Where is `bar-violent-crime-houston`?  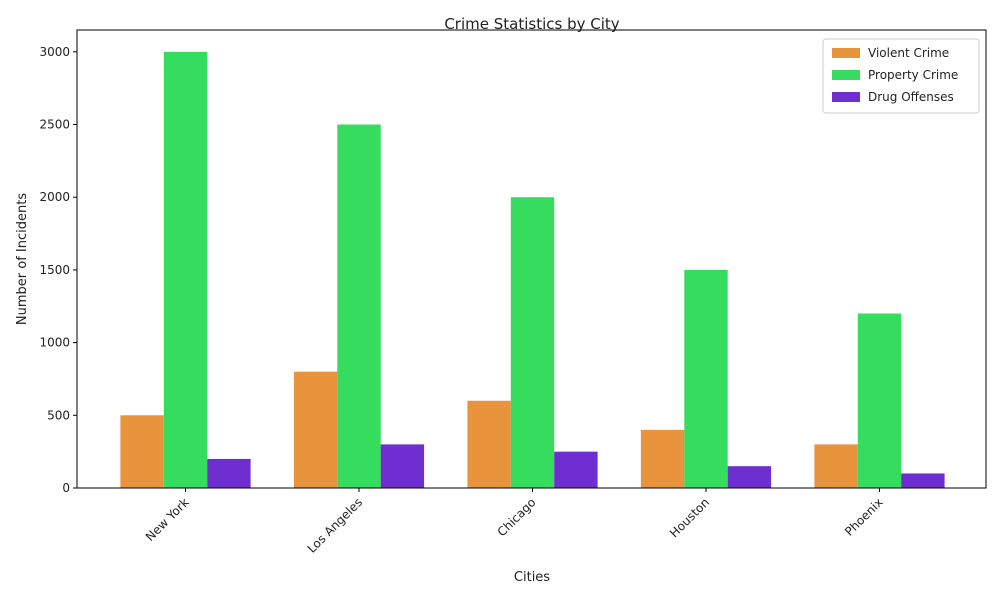 bar-violent-crime-houston is located at coordinates (662, 458).